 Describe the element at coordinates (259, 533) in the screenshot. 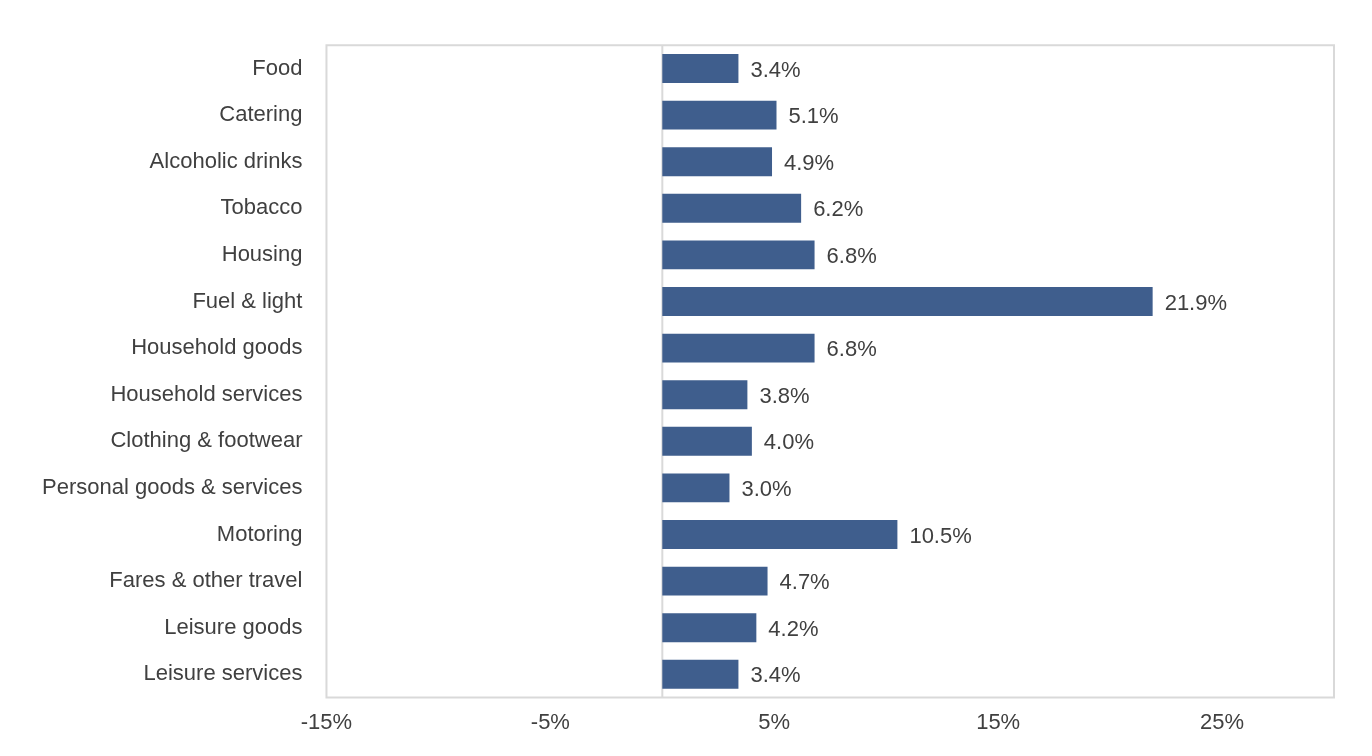

I see `y-tick-label: Motoring` at that location.